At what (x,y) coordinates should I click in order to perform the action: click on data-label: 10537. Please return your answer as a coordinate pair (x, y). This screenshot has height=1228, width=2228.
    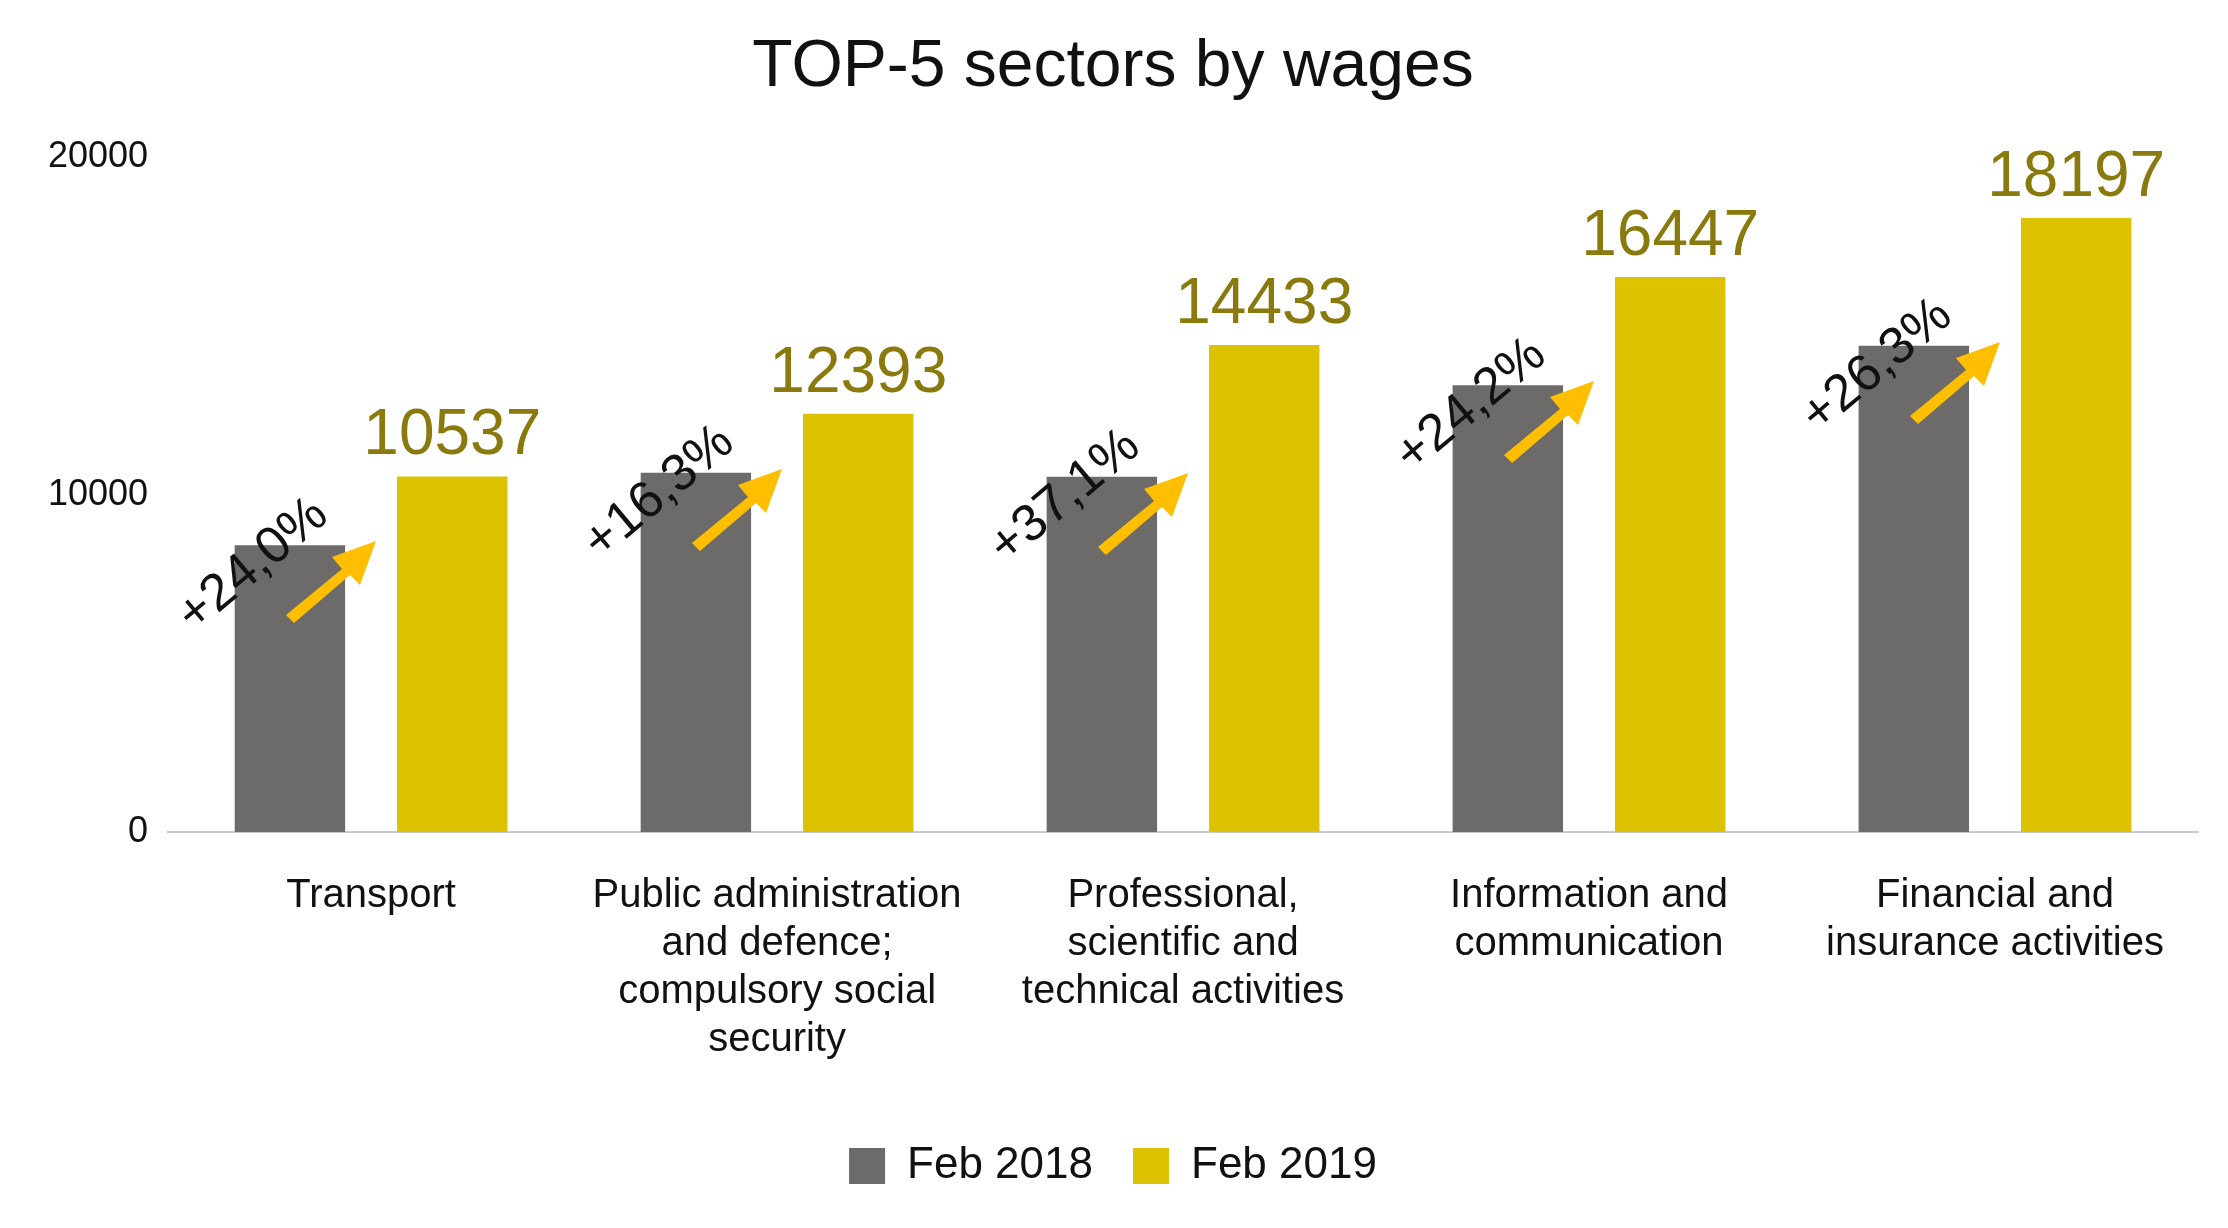
    Looking at the image, I should click on (452, 432).